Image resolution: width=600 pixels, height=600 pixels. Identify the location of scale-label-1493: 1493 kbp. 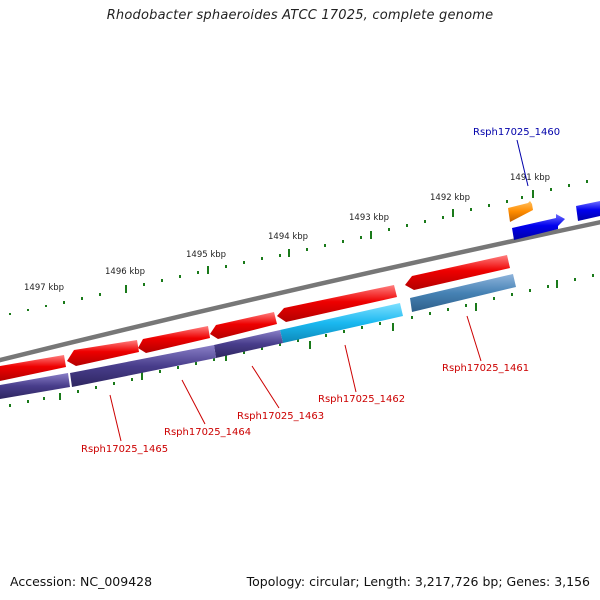
(369, 218).